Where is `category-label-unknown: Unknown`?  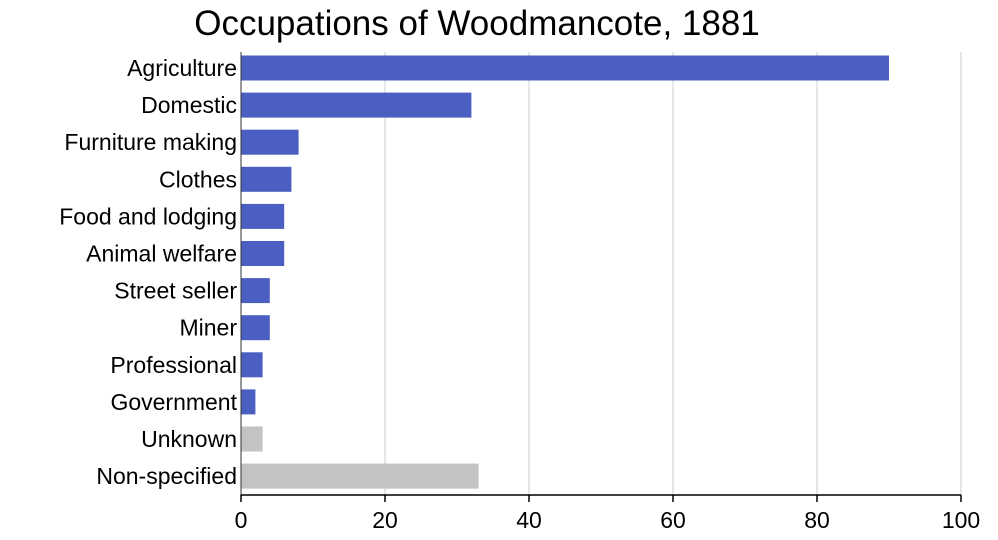 category-label-unknown: Unknown is located at coordinates (189, 439).